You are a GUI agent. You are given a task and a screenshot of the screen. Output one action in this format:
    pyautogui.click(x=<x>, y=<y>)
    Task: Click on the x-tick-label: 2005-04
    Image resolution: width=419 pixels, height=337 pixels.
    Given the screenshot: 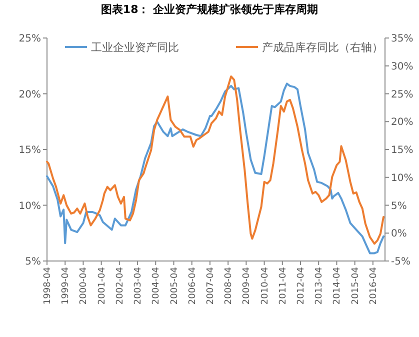 What is the action you would take?
    pyautogui.click(x=175, y=285)
    